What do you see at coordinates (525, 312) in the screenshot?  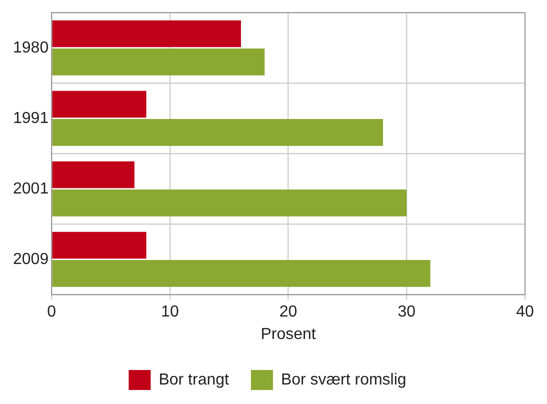 I see `x-tick-label: 40` at bounding box center [525, 312].